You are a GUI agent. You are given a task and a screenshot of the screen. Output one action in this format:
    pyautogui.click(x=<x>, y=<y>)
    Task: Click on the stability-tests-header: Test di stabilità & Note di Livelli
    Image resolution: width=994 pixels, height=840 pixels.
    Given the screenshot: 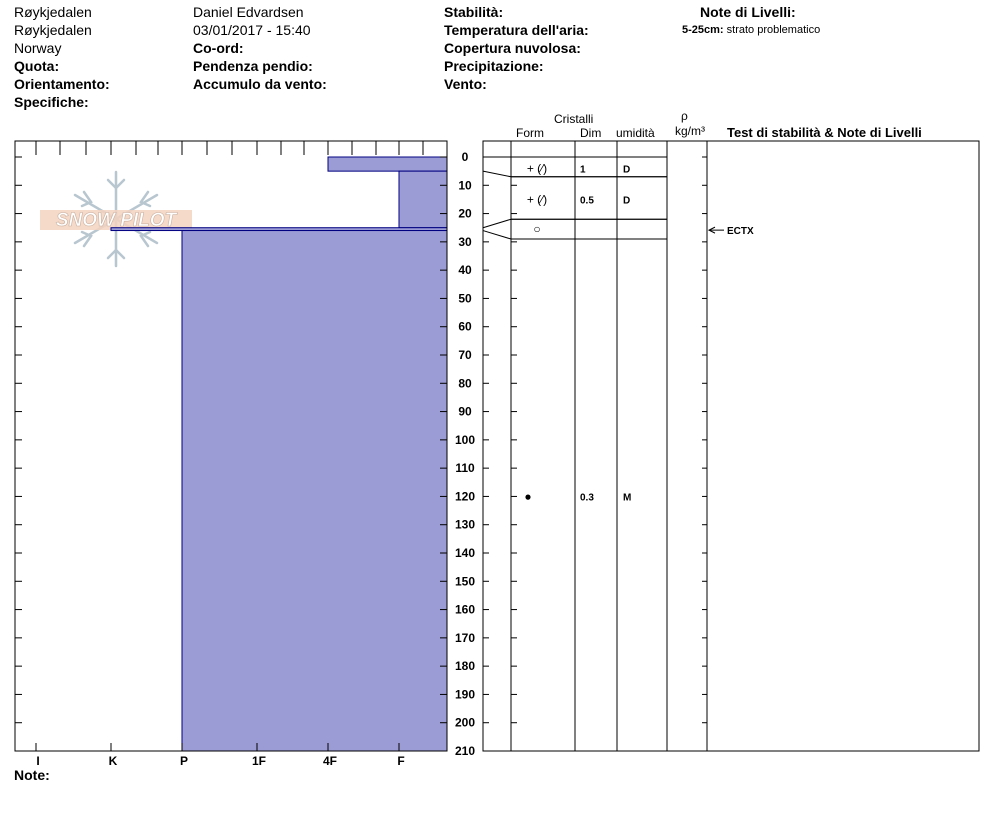 What is the action you would take?
    pyautogui.click(x=824, y=132)
    